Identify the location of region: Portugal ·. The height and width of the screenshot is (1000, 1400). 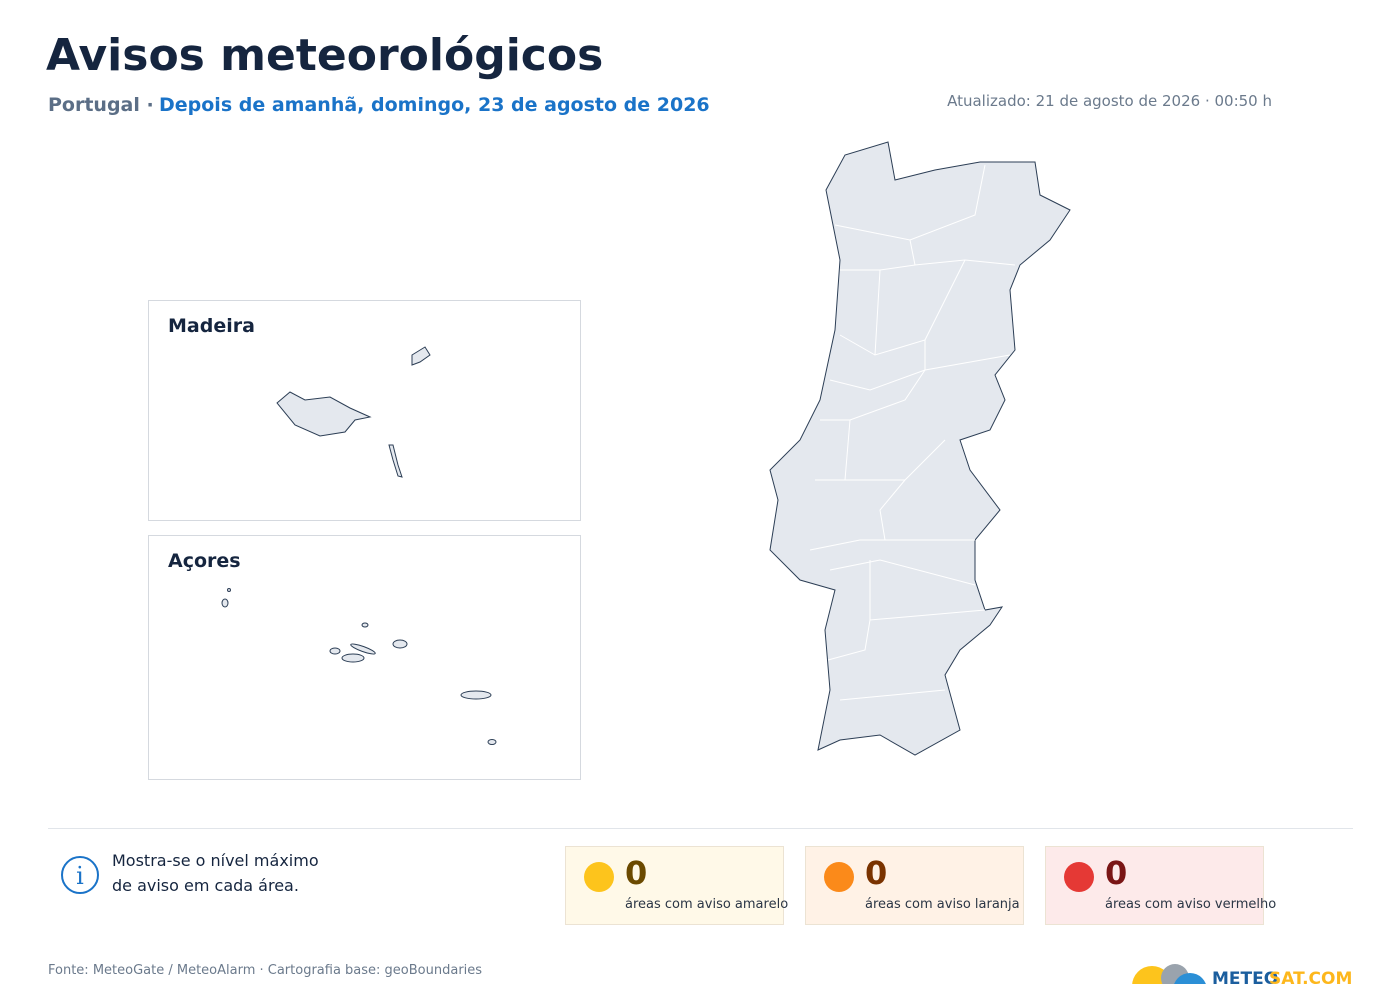
(101, 105).